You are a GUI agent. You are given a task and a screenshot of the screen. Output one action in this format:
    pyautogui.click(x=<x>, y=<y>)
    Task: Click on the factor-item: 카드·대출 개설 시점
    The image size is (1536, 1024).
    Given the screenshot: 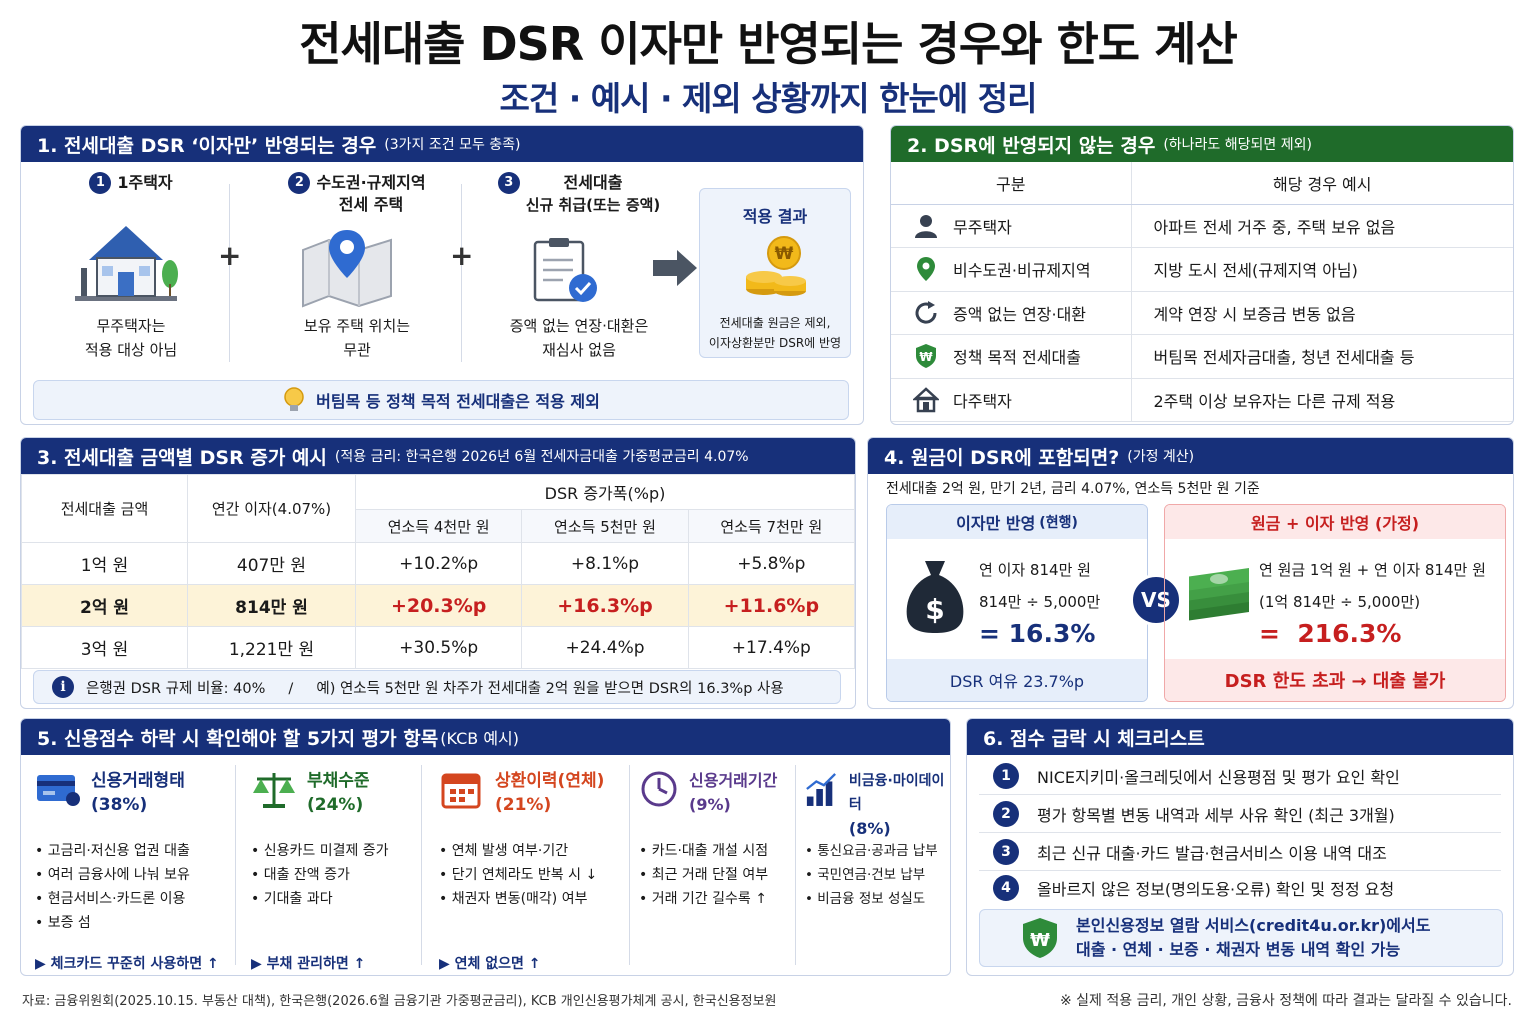 What is the action you would take?
    pyautogui.click(x=703, y=851)
    